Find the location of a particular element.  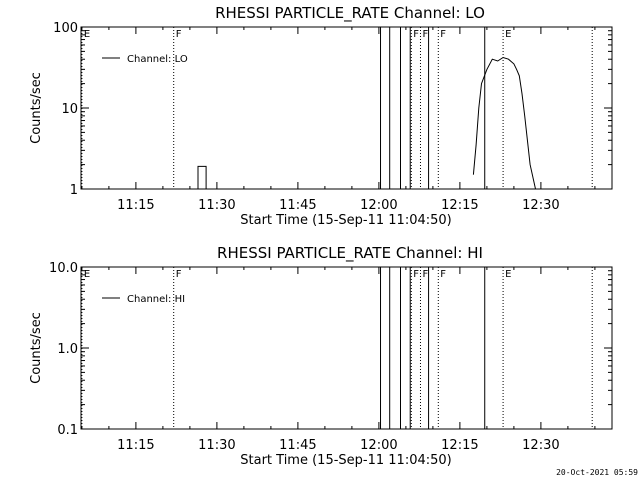

chart-title: RHESSI PARTICLE_RATE Channel: HI is located at coordinates (350, 253).